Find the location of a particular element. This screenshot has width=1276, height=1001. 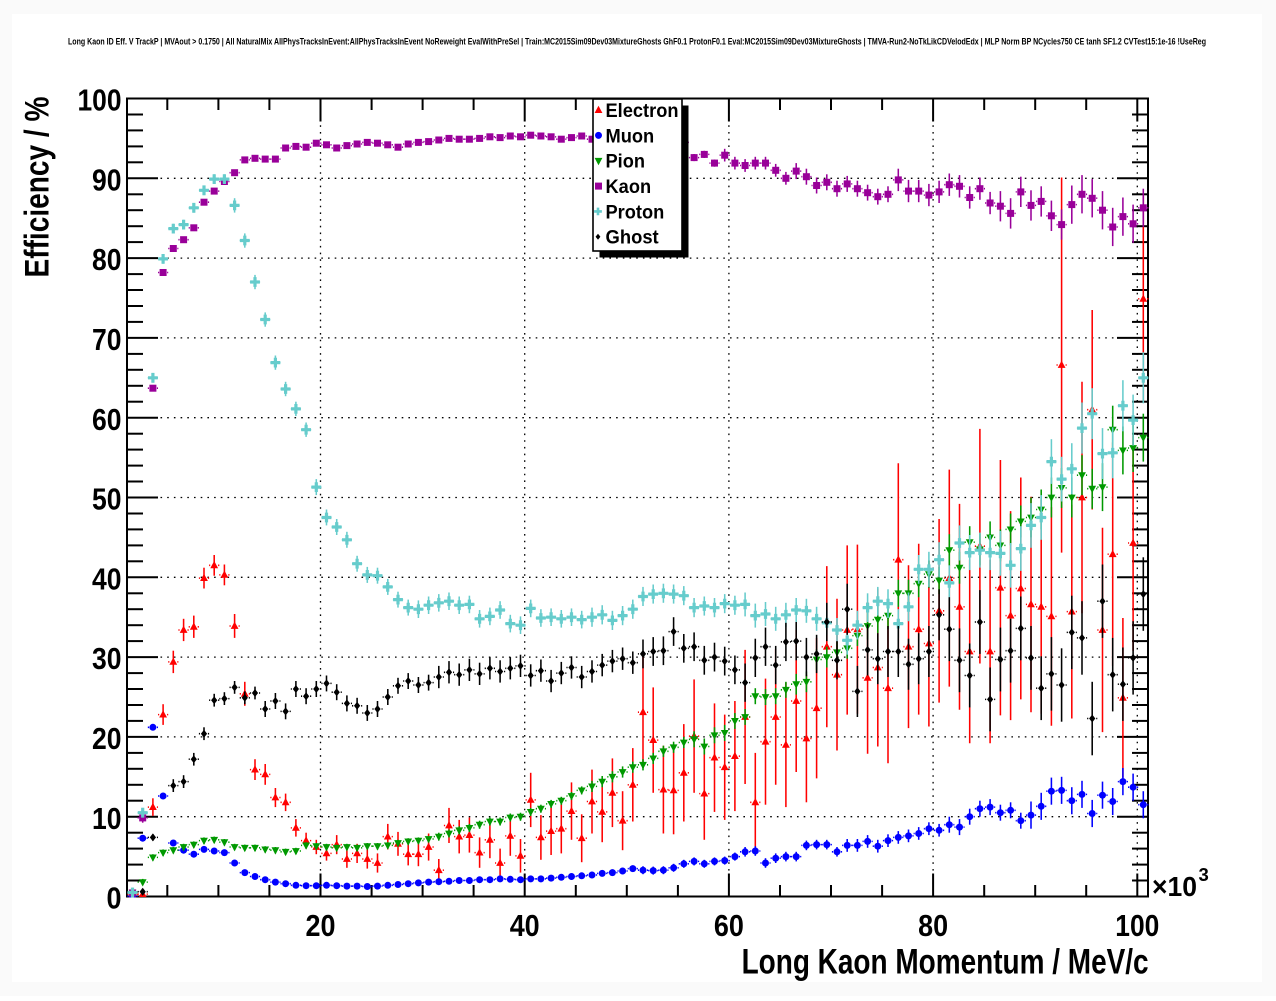

svg-text: Kaon is located at coordinates (629, 187).